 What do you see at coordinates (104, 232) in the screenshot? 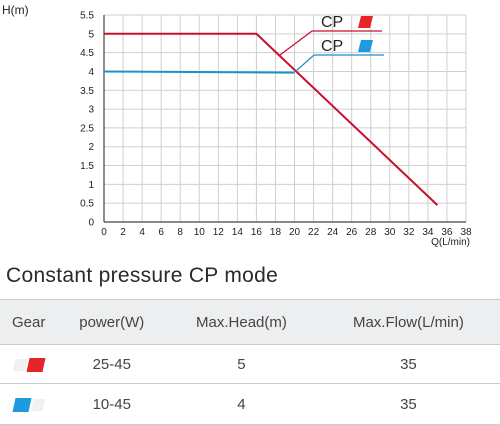
I see `x-tick-label: 0` at bounding box center [104, 232].